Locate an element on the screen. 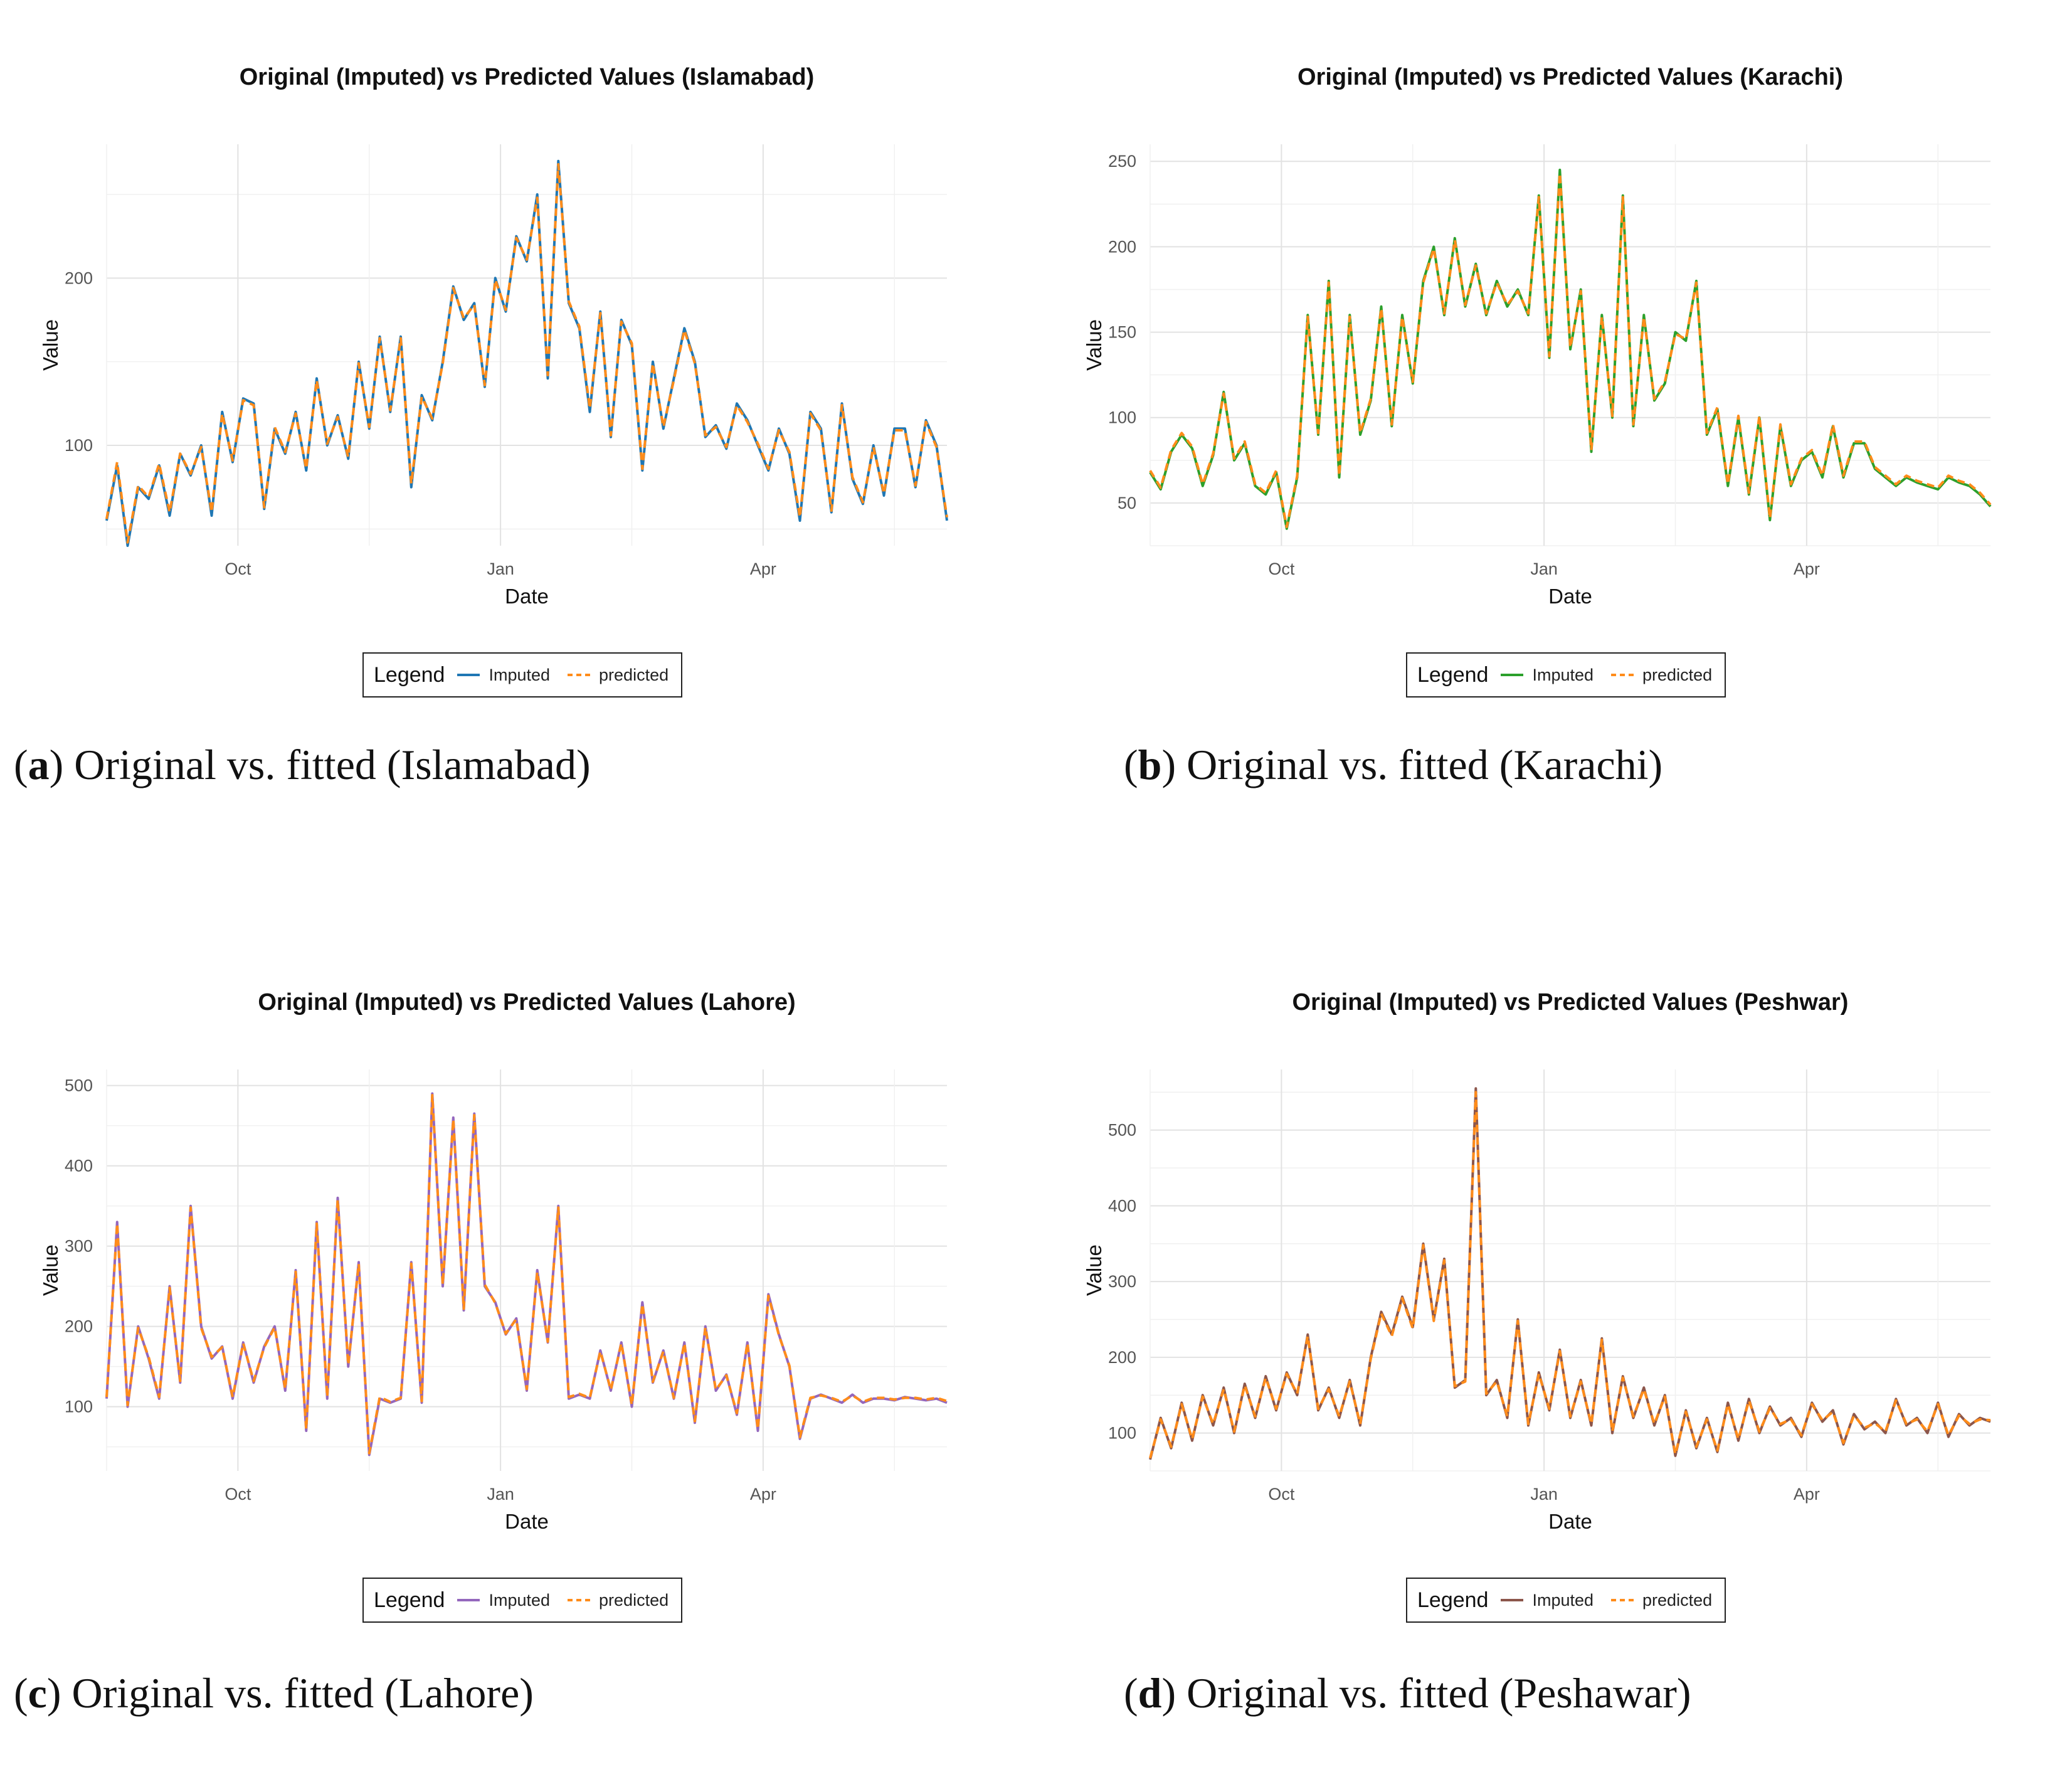 The image size is (2072, 1772). caption-a: (a) Original vs. fitted (Islamabad) is located at coordinates (302, 765).